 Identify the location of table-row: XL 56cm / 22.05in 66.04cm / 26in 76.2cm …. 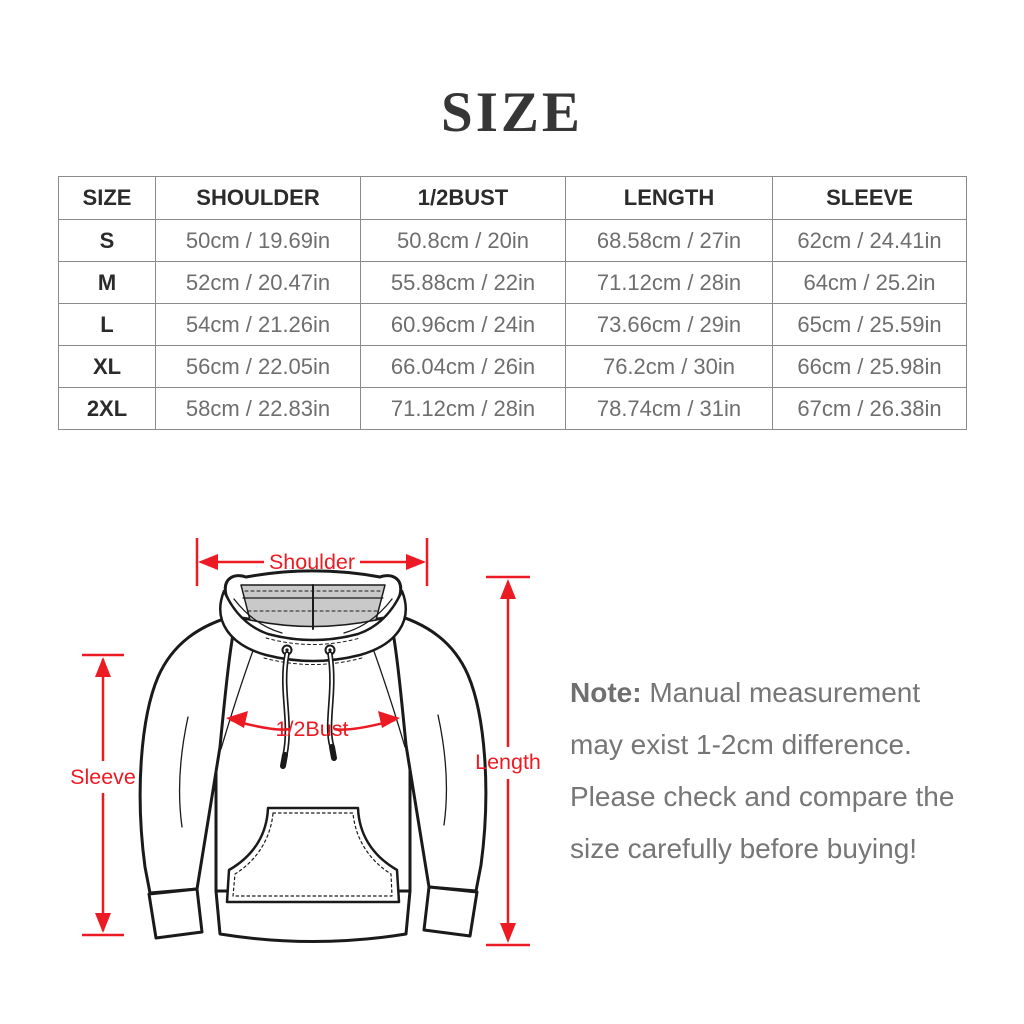
(512, 366).